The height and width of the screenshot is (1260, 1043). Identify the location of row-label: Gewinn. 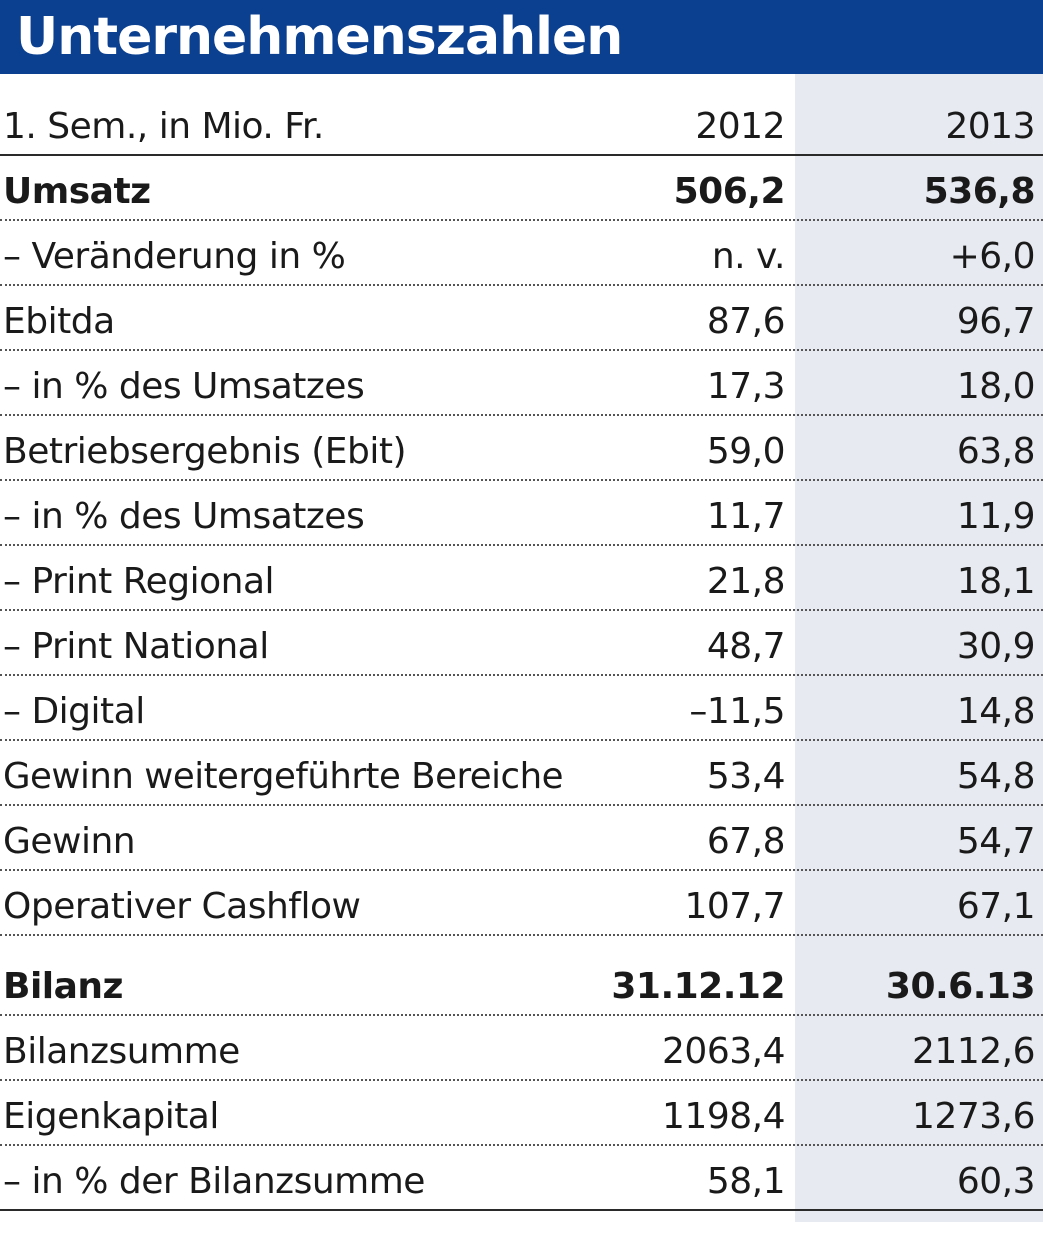
(69, 841).